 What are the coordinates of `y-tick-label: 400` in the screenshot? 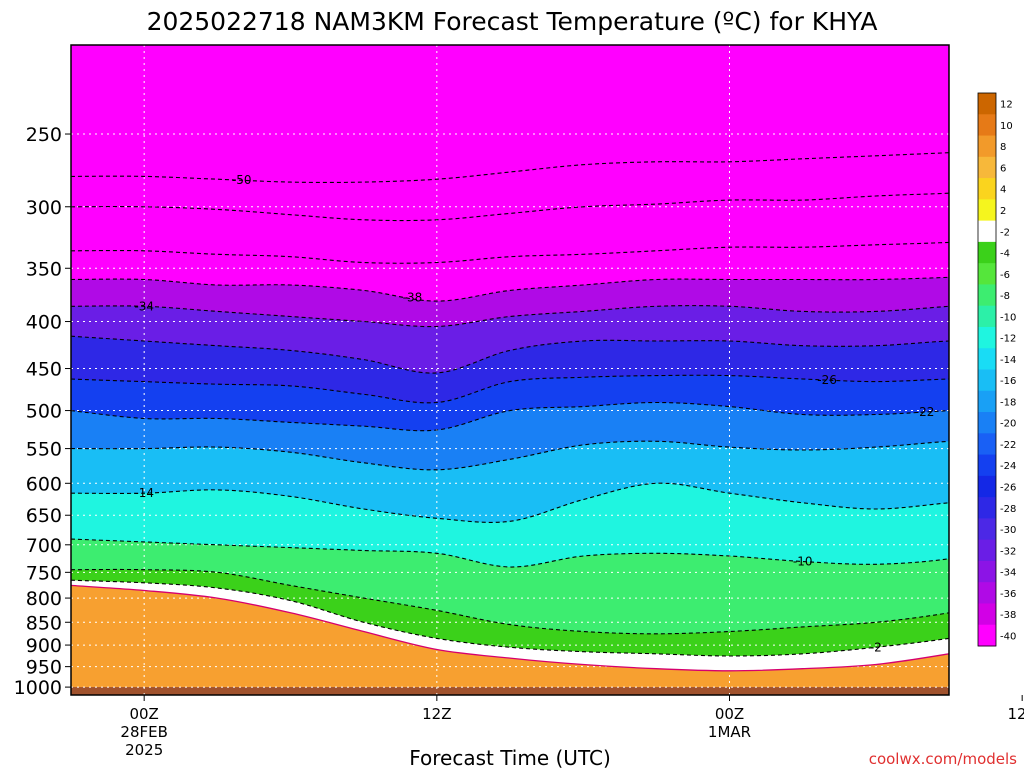 It's located at (44, 323).